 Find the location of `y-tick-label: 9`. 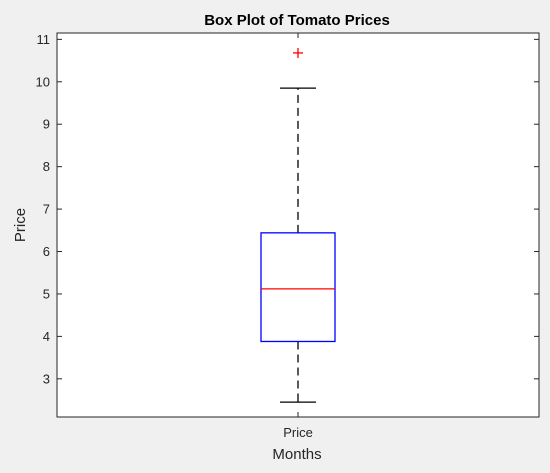

y-tick-label: 9 is located at coordinates (46, 124).